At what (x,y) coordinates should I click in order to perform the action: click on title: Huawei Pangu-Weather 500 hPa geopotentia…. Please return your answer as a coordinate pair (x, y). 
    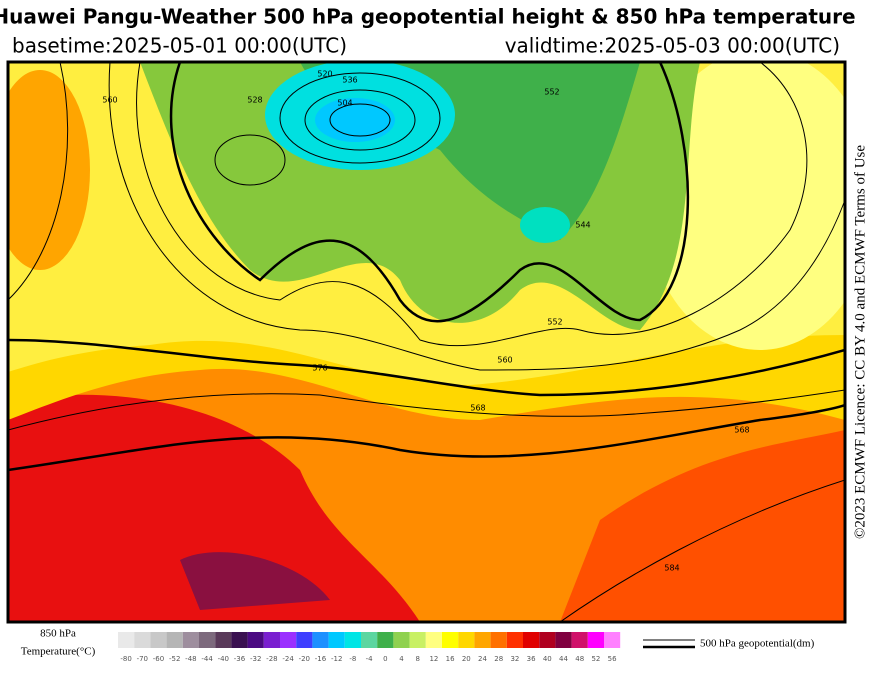
    Looking at the image, I should click on (428, 17).